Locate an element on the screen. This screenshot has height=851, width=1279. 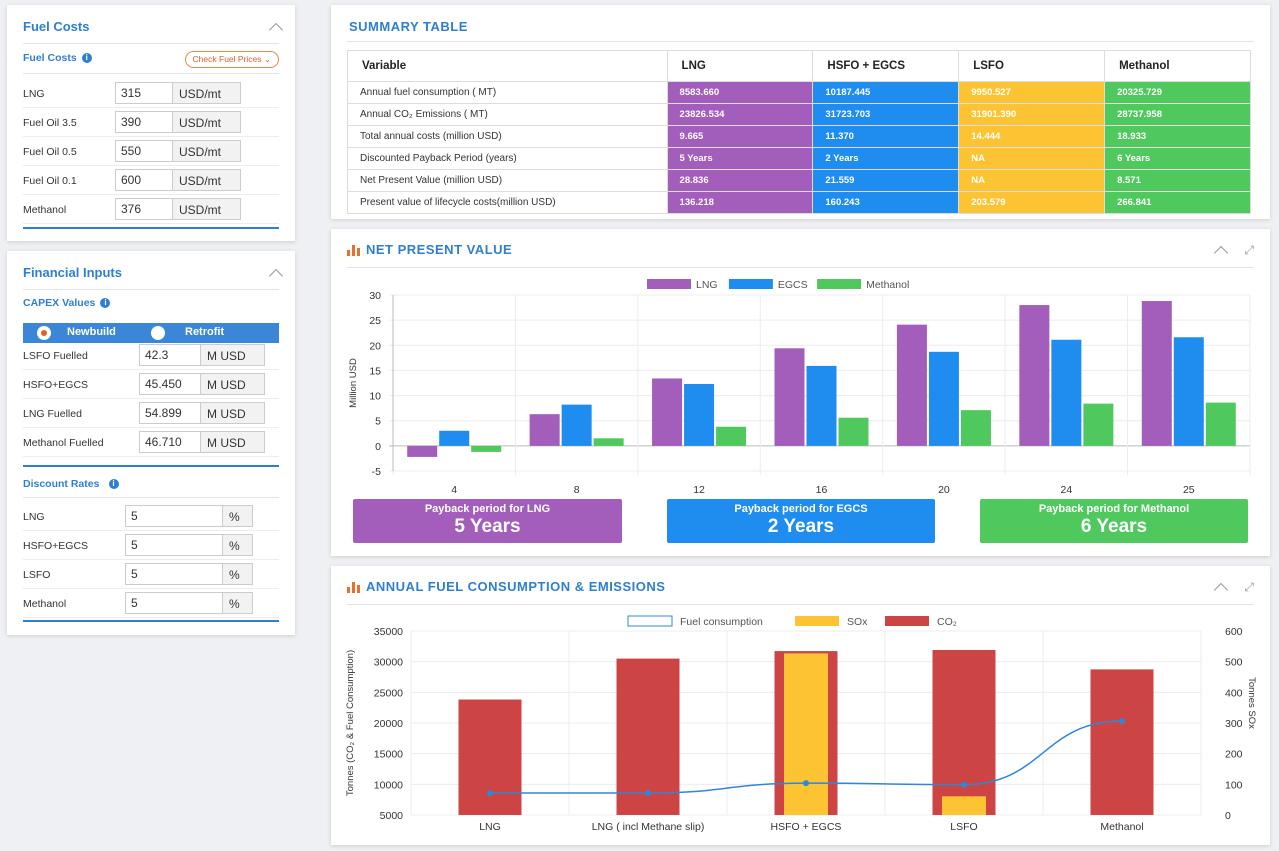
payback-lng-label: Payback period for LNG is located at coordinates (487, 509).